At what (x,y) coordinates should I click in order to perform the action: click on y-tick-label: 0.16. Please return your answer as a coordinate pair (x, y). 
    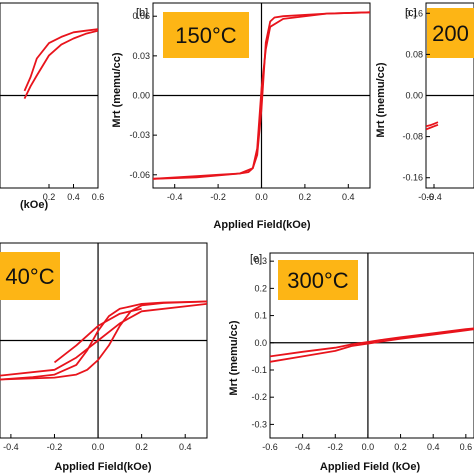
    Looking at the image, I should click on (414, 13).